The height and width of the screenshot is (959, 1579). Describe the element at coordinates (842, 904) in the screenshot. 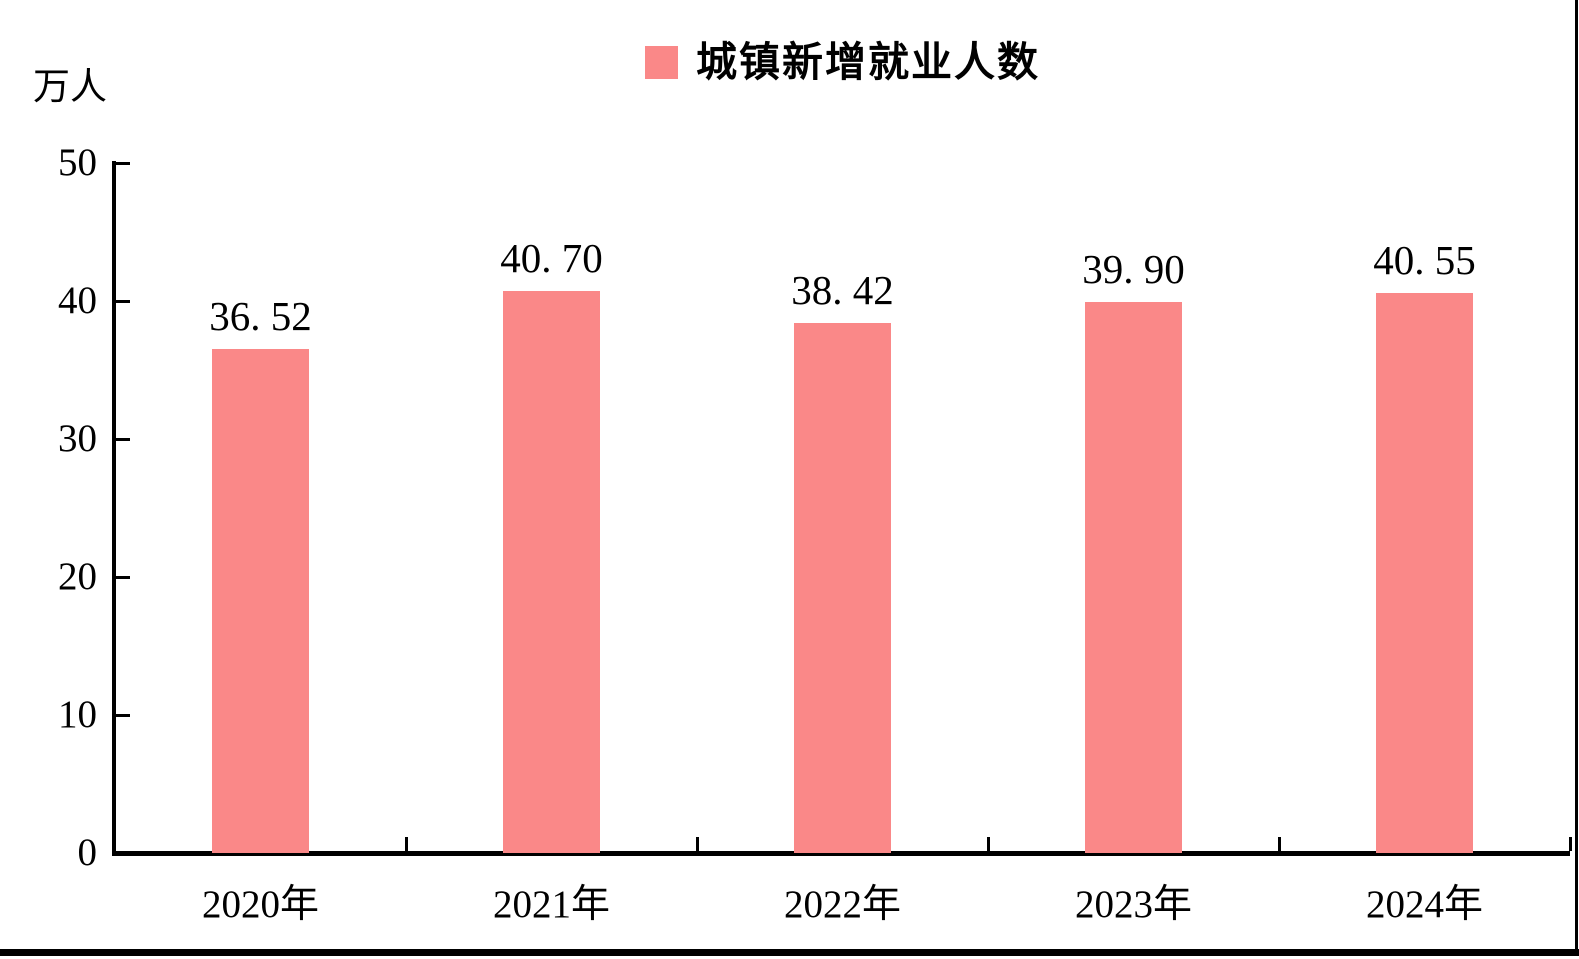

I see `x-axis-category-label: 2022年` at that location.